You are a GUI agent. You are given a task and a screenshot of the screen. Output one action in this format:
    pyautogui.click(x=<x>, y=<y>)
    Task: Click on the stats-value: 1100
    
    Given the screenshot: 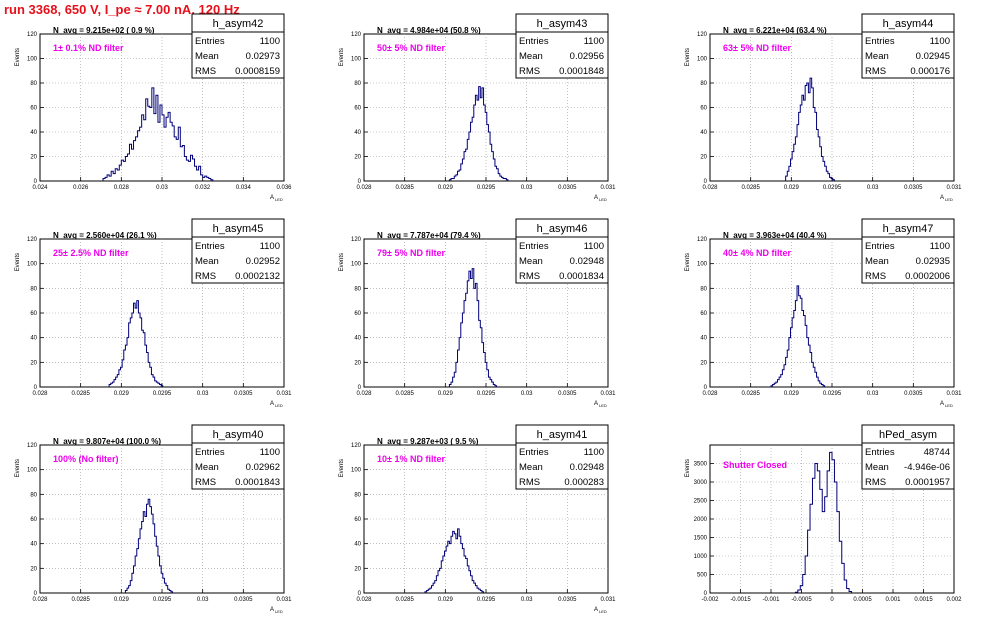 What is the action you would take?
    pyautogui.click(x=940, y=41)
    